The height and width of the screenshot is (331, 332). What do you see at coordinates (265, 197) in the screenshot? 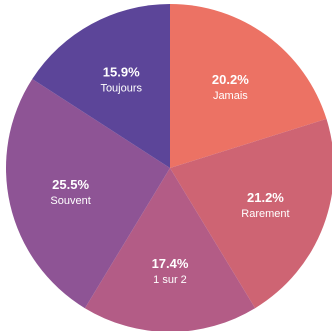
I see `slice-value-label: 21.2%` at bounding box center [265, 197].